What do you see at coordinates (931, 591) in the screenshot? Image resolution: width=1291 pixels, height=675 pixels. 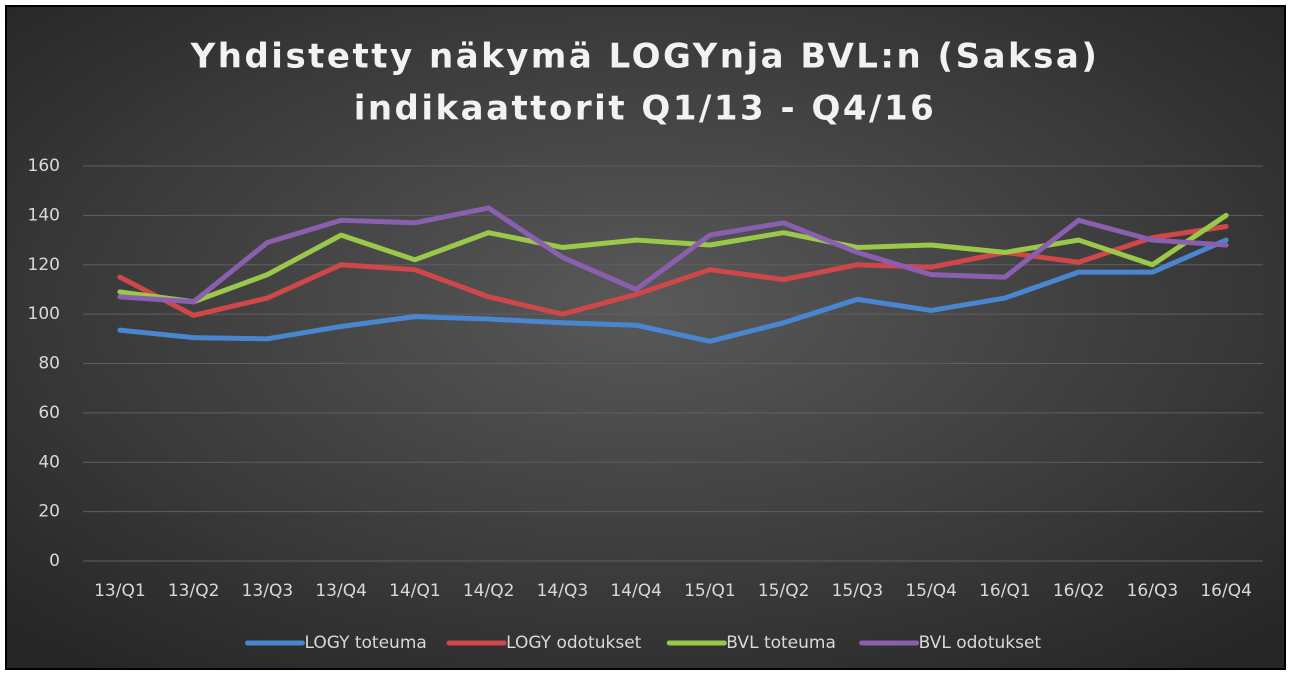 I see `x-tick-label: 15/Q4` at bounding box center [931, 591].